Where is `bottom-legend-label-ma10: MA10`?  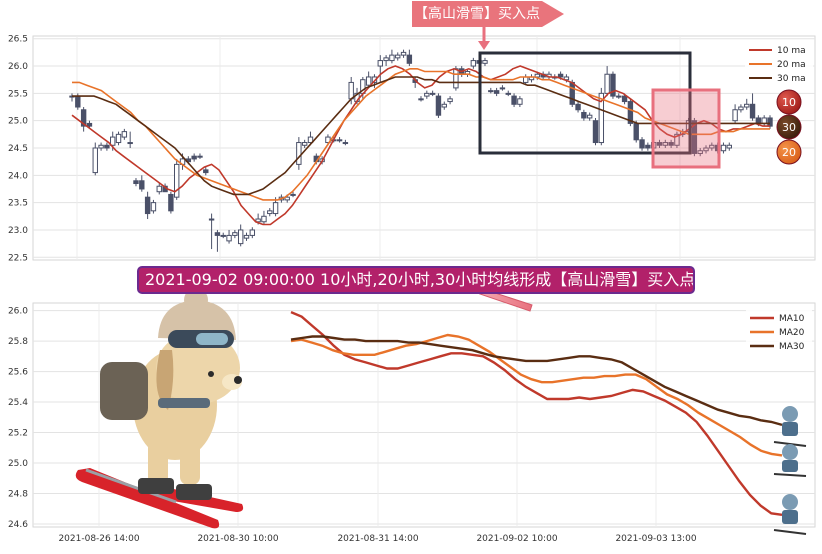 bottom-legend-label-ma10: MA10 is located at coordinates (792, 319).